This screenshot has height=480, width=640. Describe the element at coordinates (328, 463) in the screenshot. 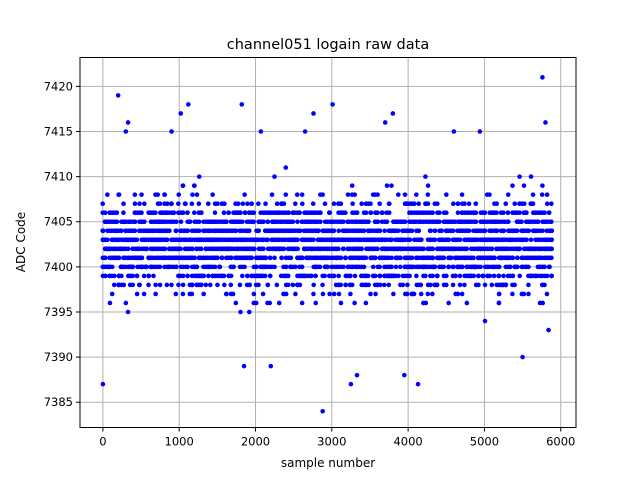

I see `x-axis-label: sample number` at that location.